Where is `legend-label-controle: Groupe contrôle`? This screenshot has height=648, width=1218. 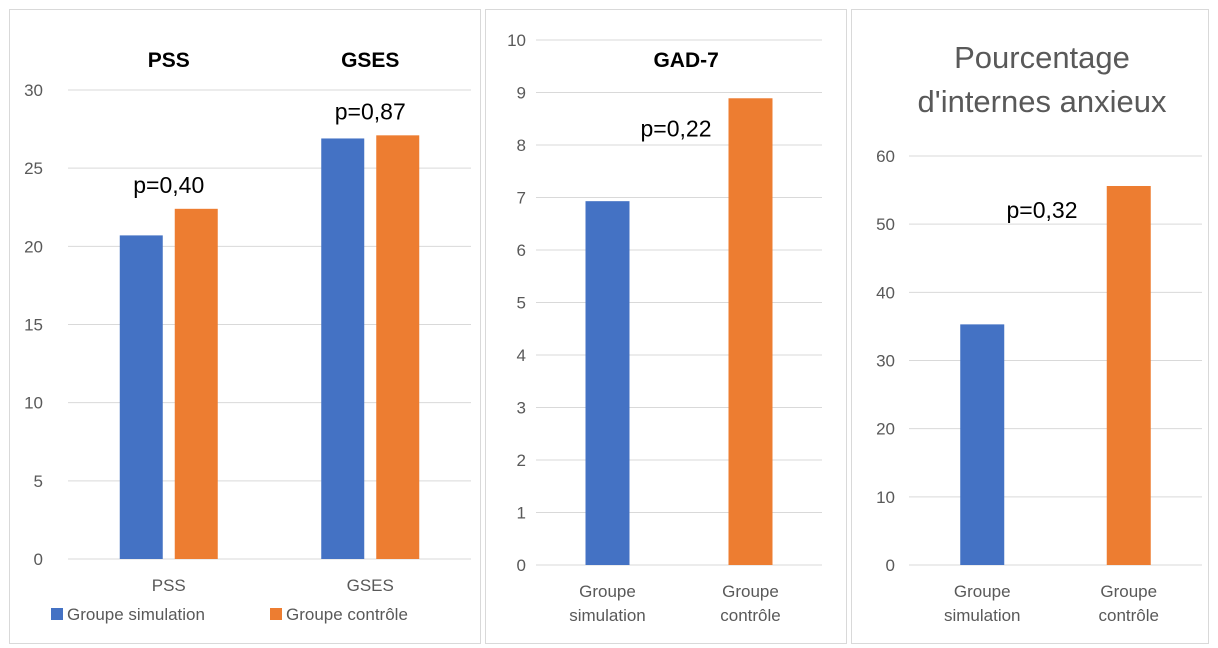
legend-label-controle: Groupe contrôle is located at coordinates (347, 614).